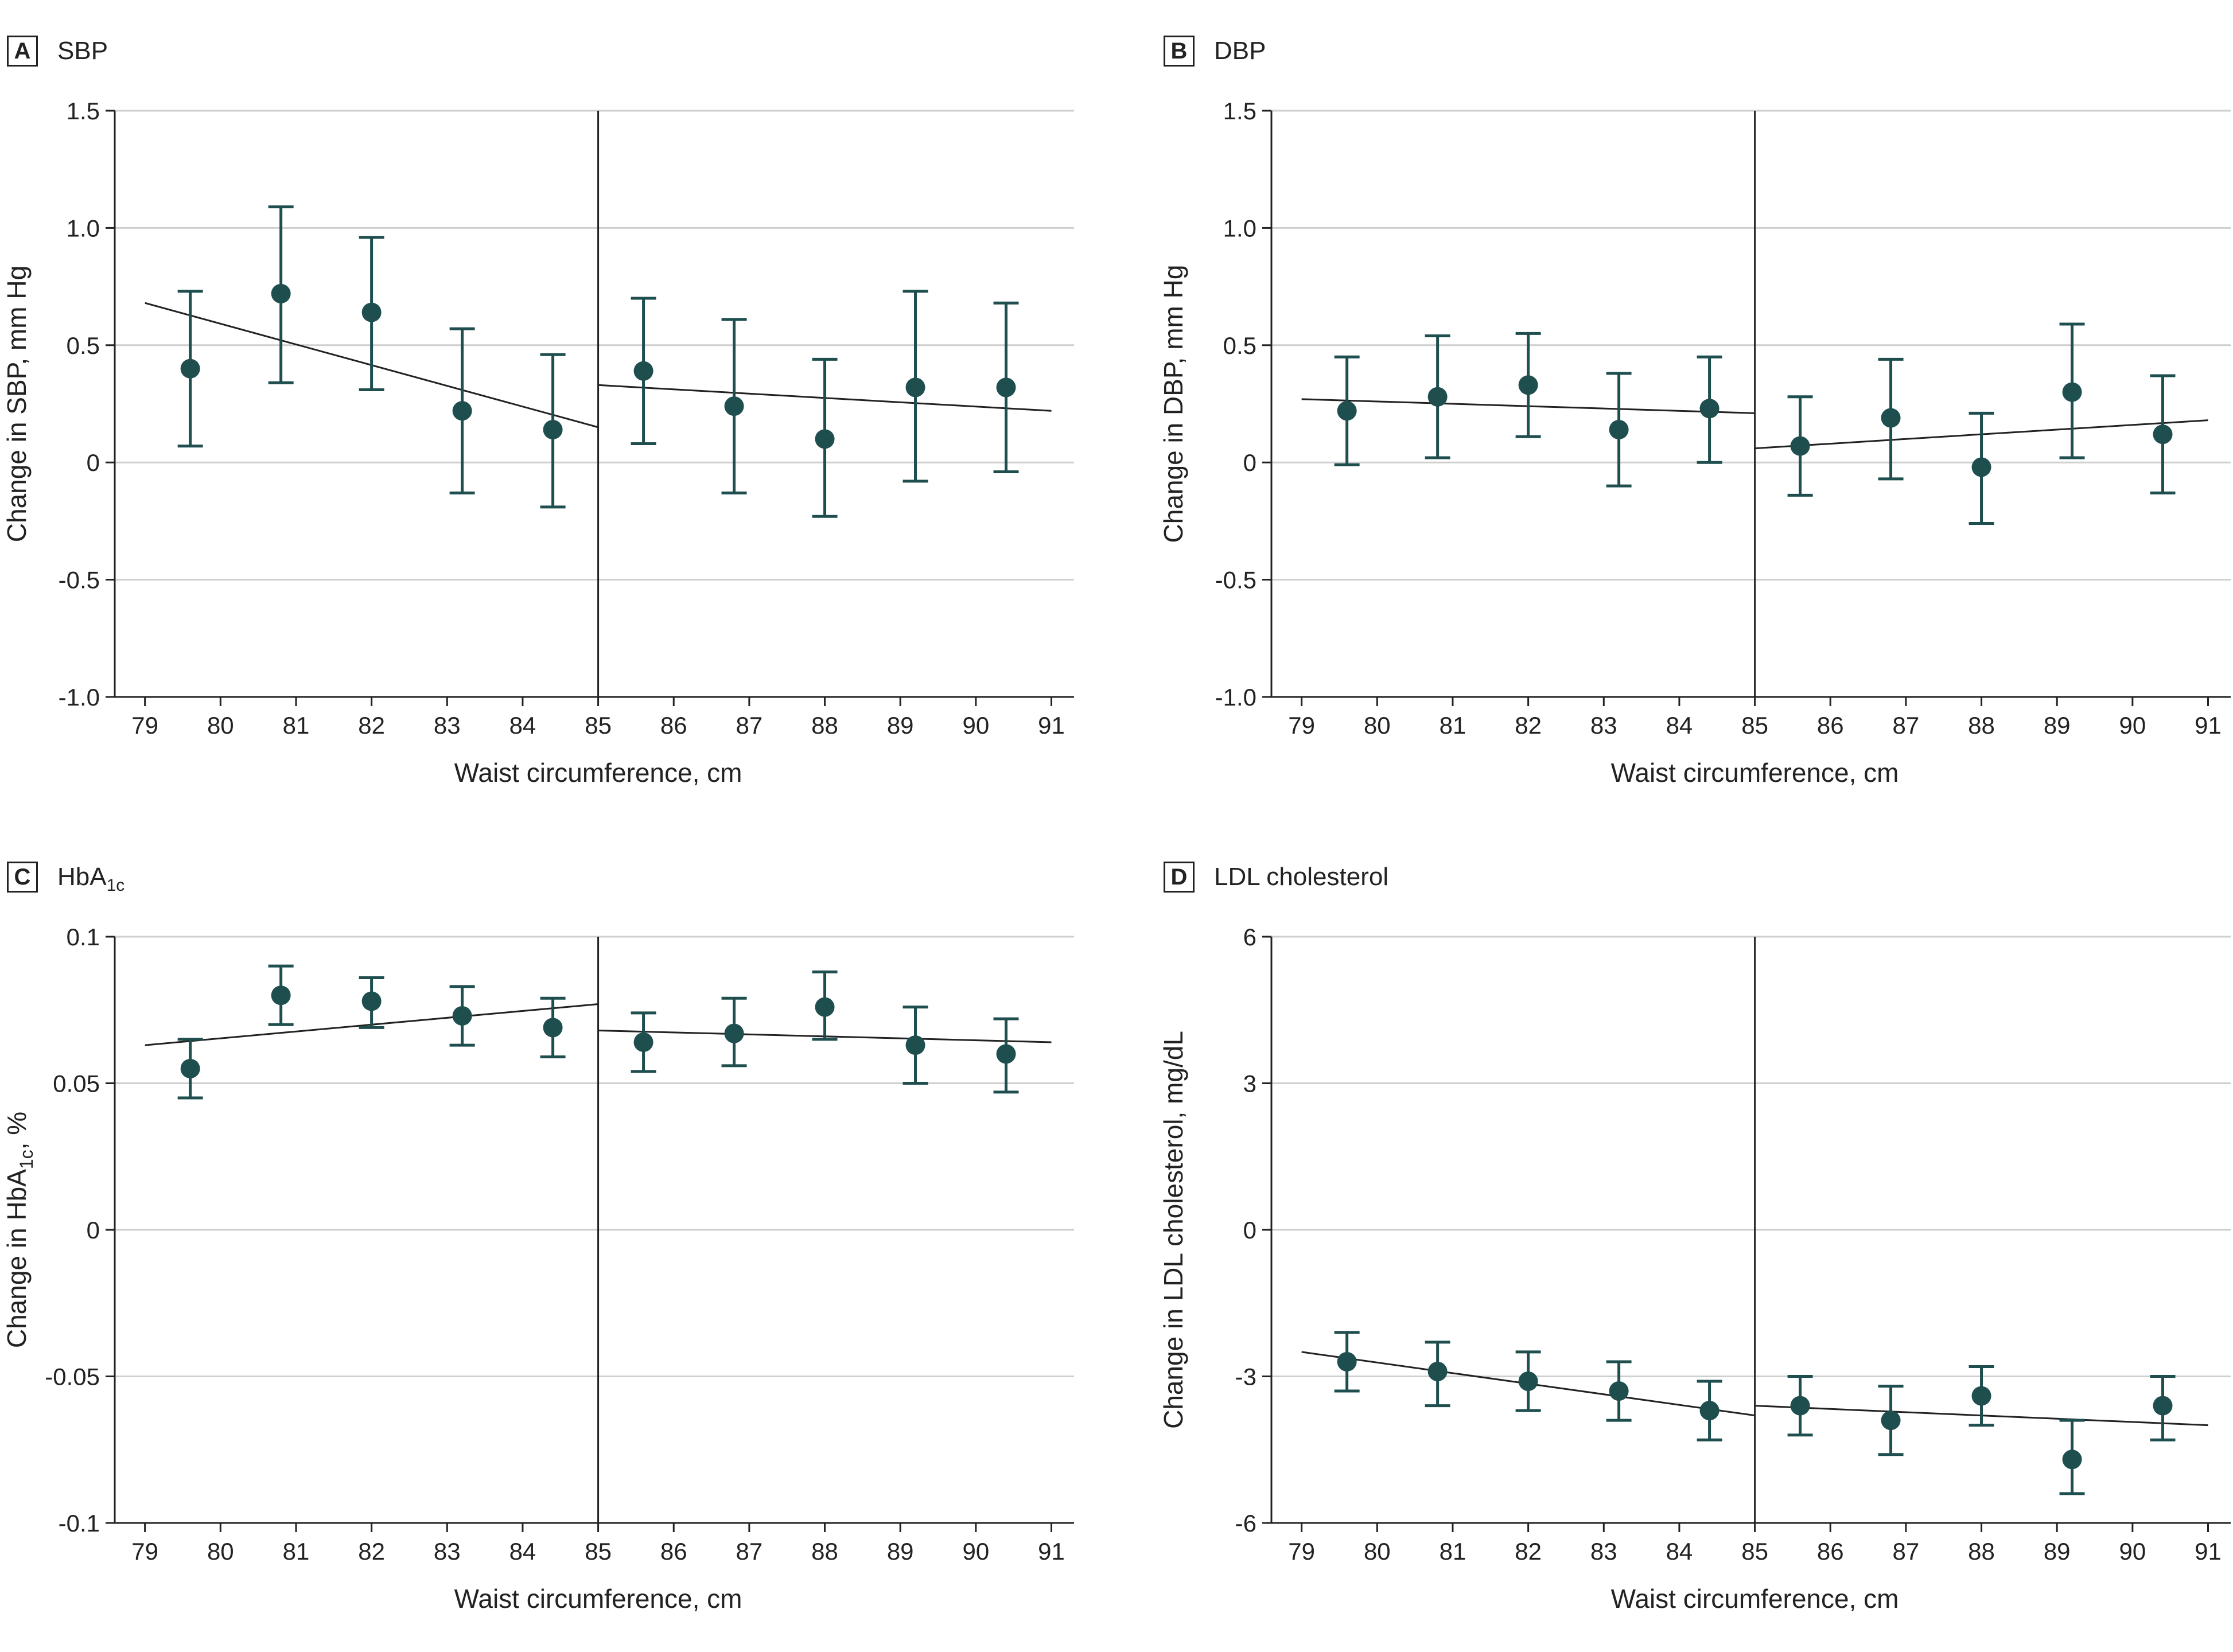 This screenshot has width=2233, height=1652. I want to click on y-axis-label-text: Change in LDL cholesterol, mg/dL, so click(1173, 1230).